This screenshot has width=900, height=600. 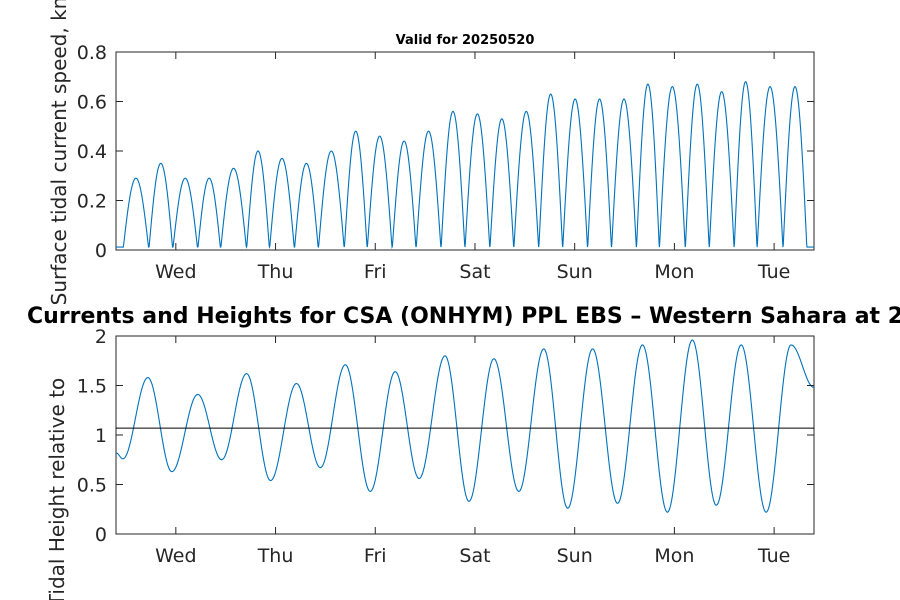 What do you see at coordinates (275, 272) in the screenshot?
I see `current-speed-x-tick-label: Thu` at bounding box center [275, 272].